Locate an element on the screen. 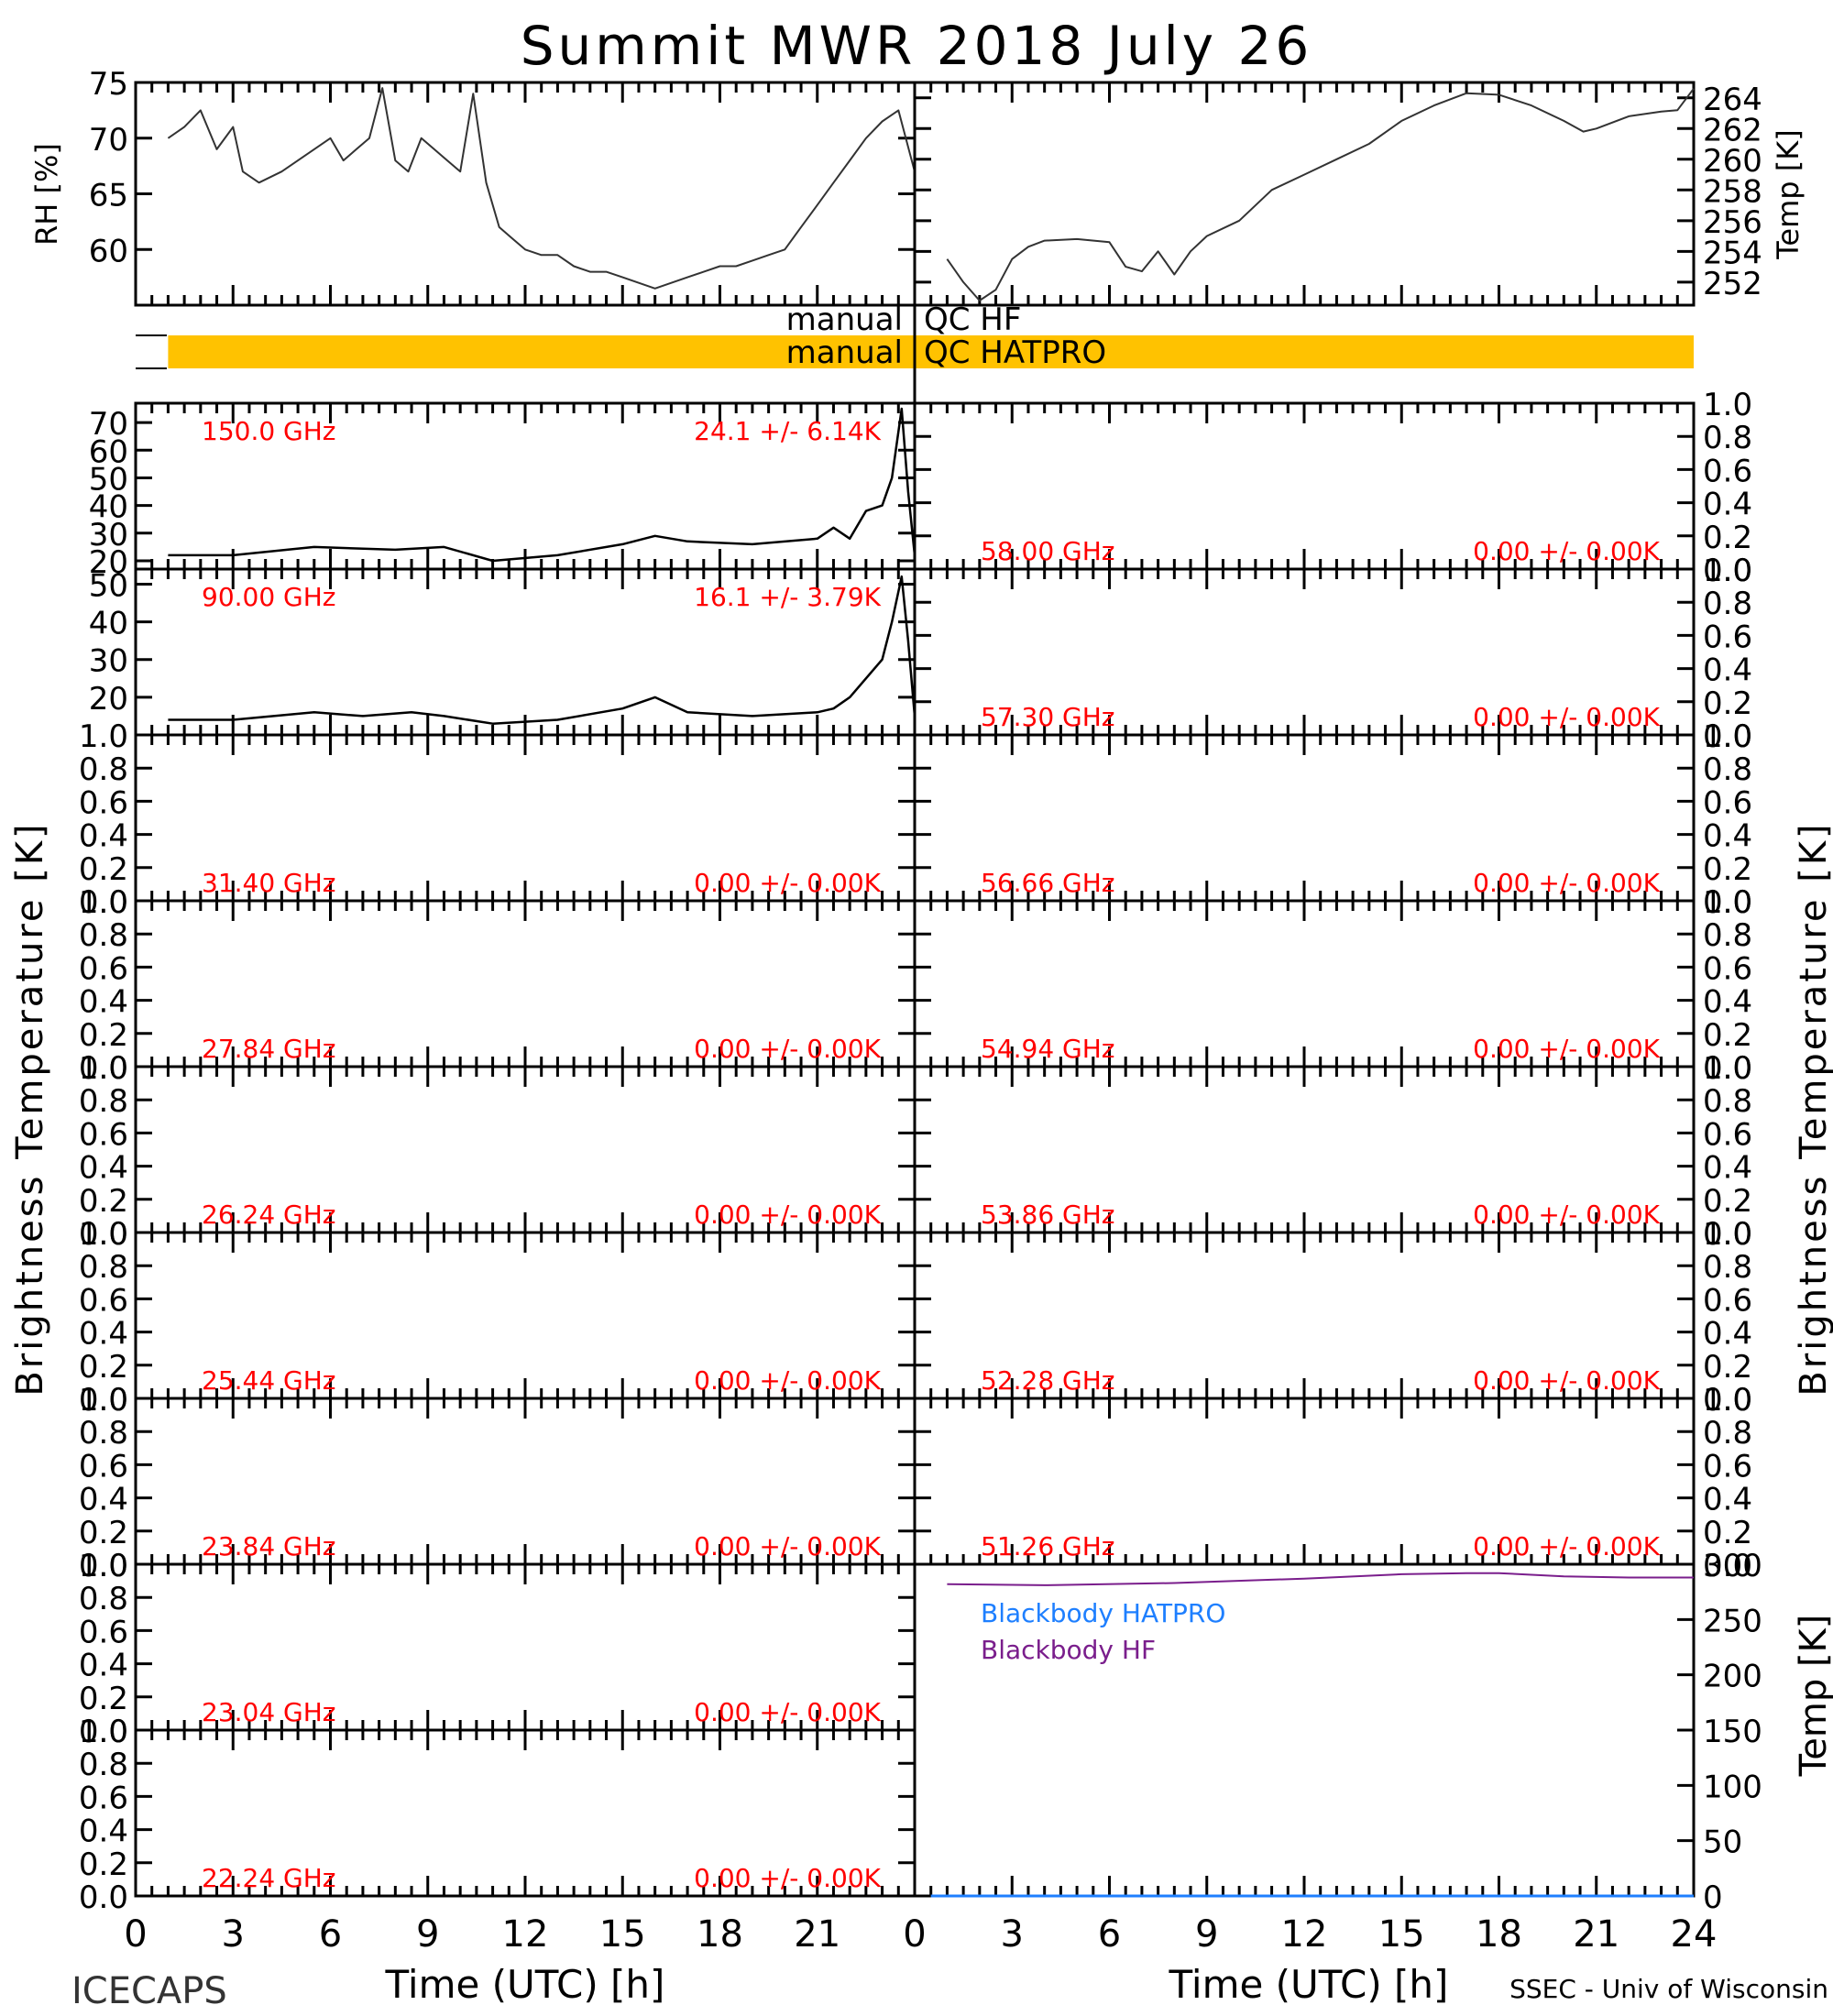 Image resolution: width=1833 pixels, height=2016 pixels. y-tick-label: 254 is located at coordinates (1732, 253).